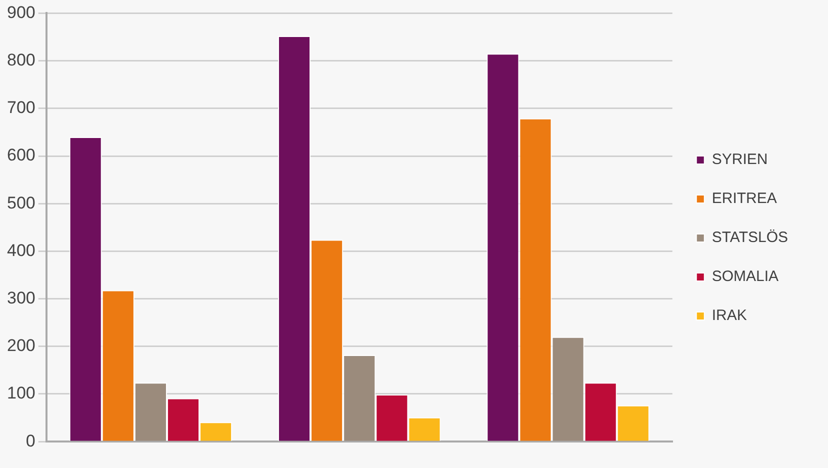 The image size is (828, 468). I want to click on y-tick-label: 600, so click(21, 155).